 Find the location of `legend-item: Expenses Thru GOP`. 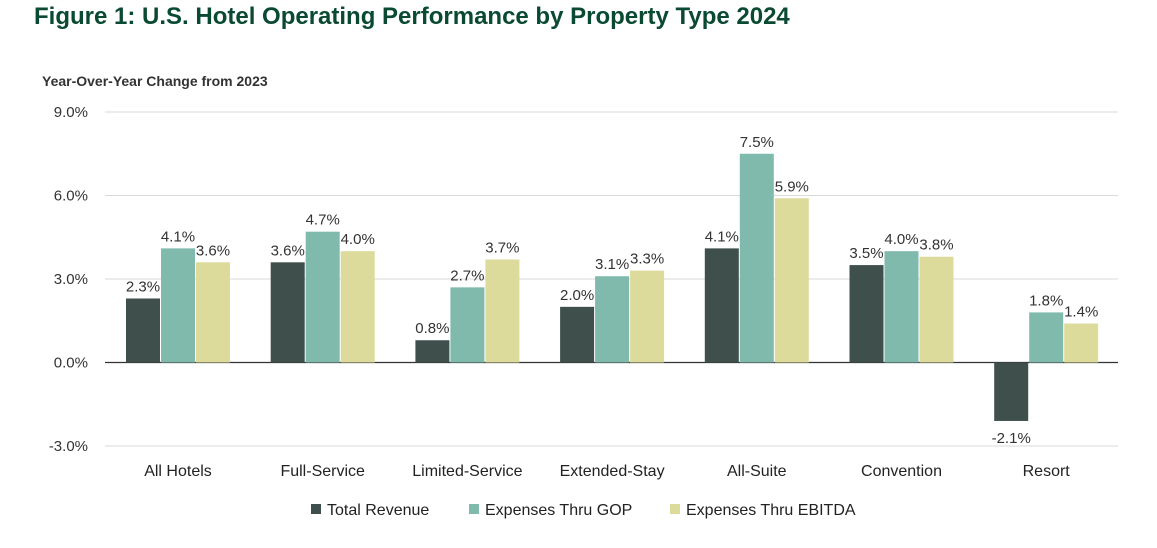

legend-item: Expenses Thru GOP is located at coordinates (550, 510).